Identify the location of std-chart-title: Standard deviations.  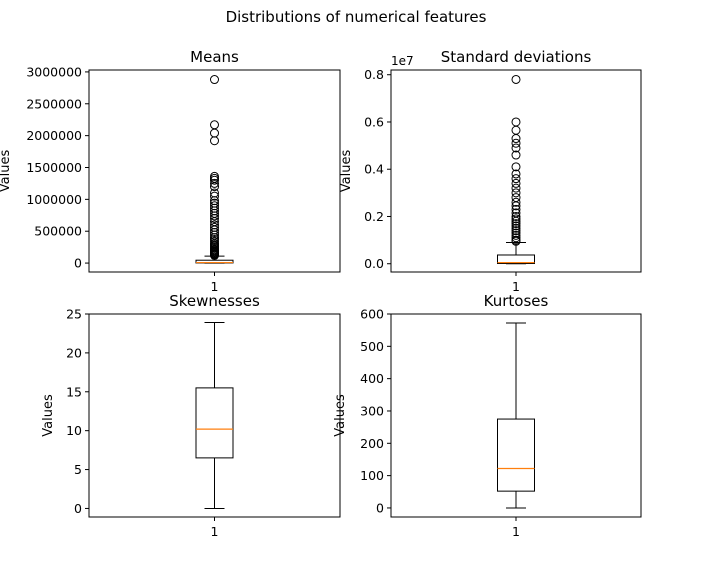
(516, 57).